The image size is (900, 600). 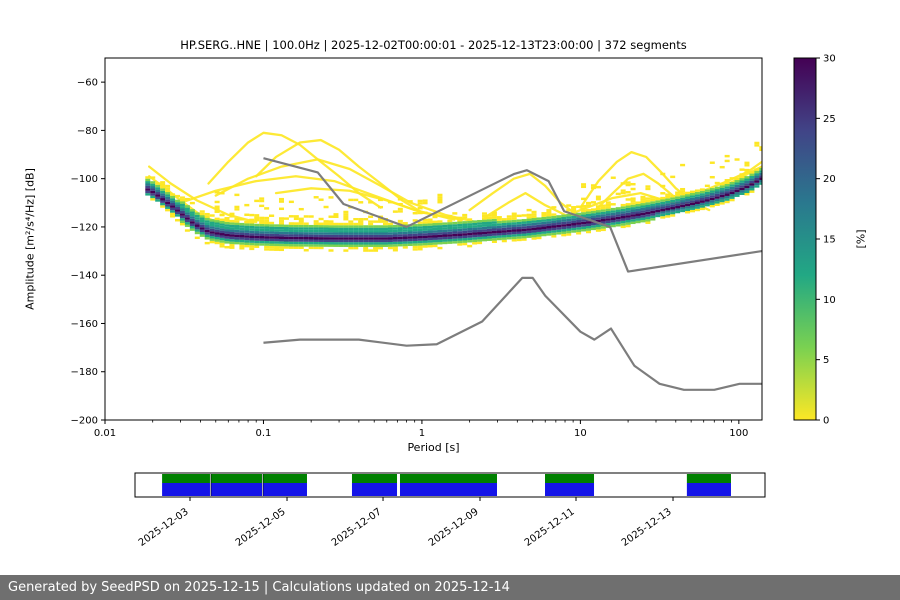 I want to click on svg-text: 0.1, so click(x=264, y=433).